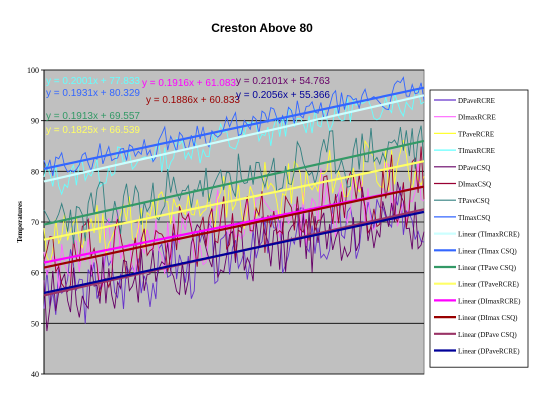 The height and width of the screenshot is (400, 534). What do you see at coordinates (93, 93) in the screenshot?
I see `equation-label: y = 0.1931x + 80.329` at bounding box center [93, 93].